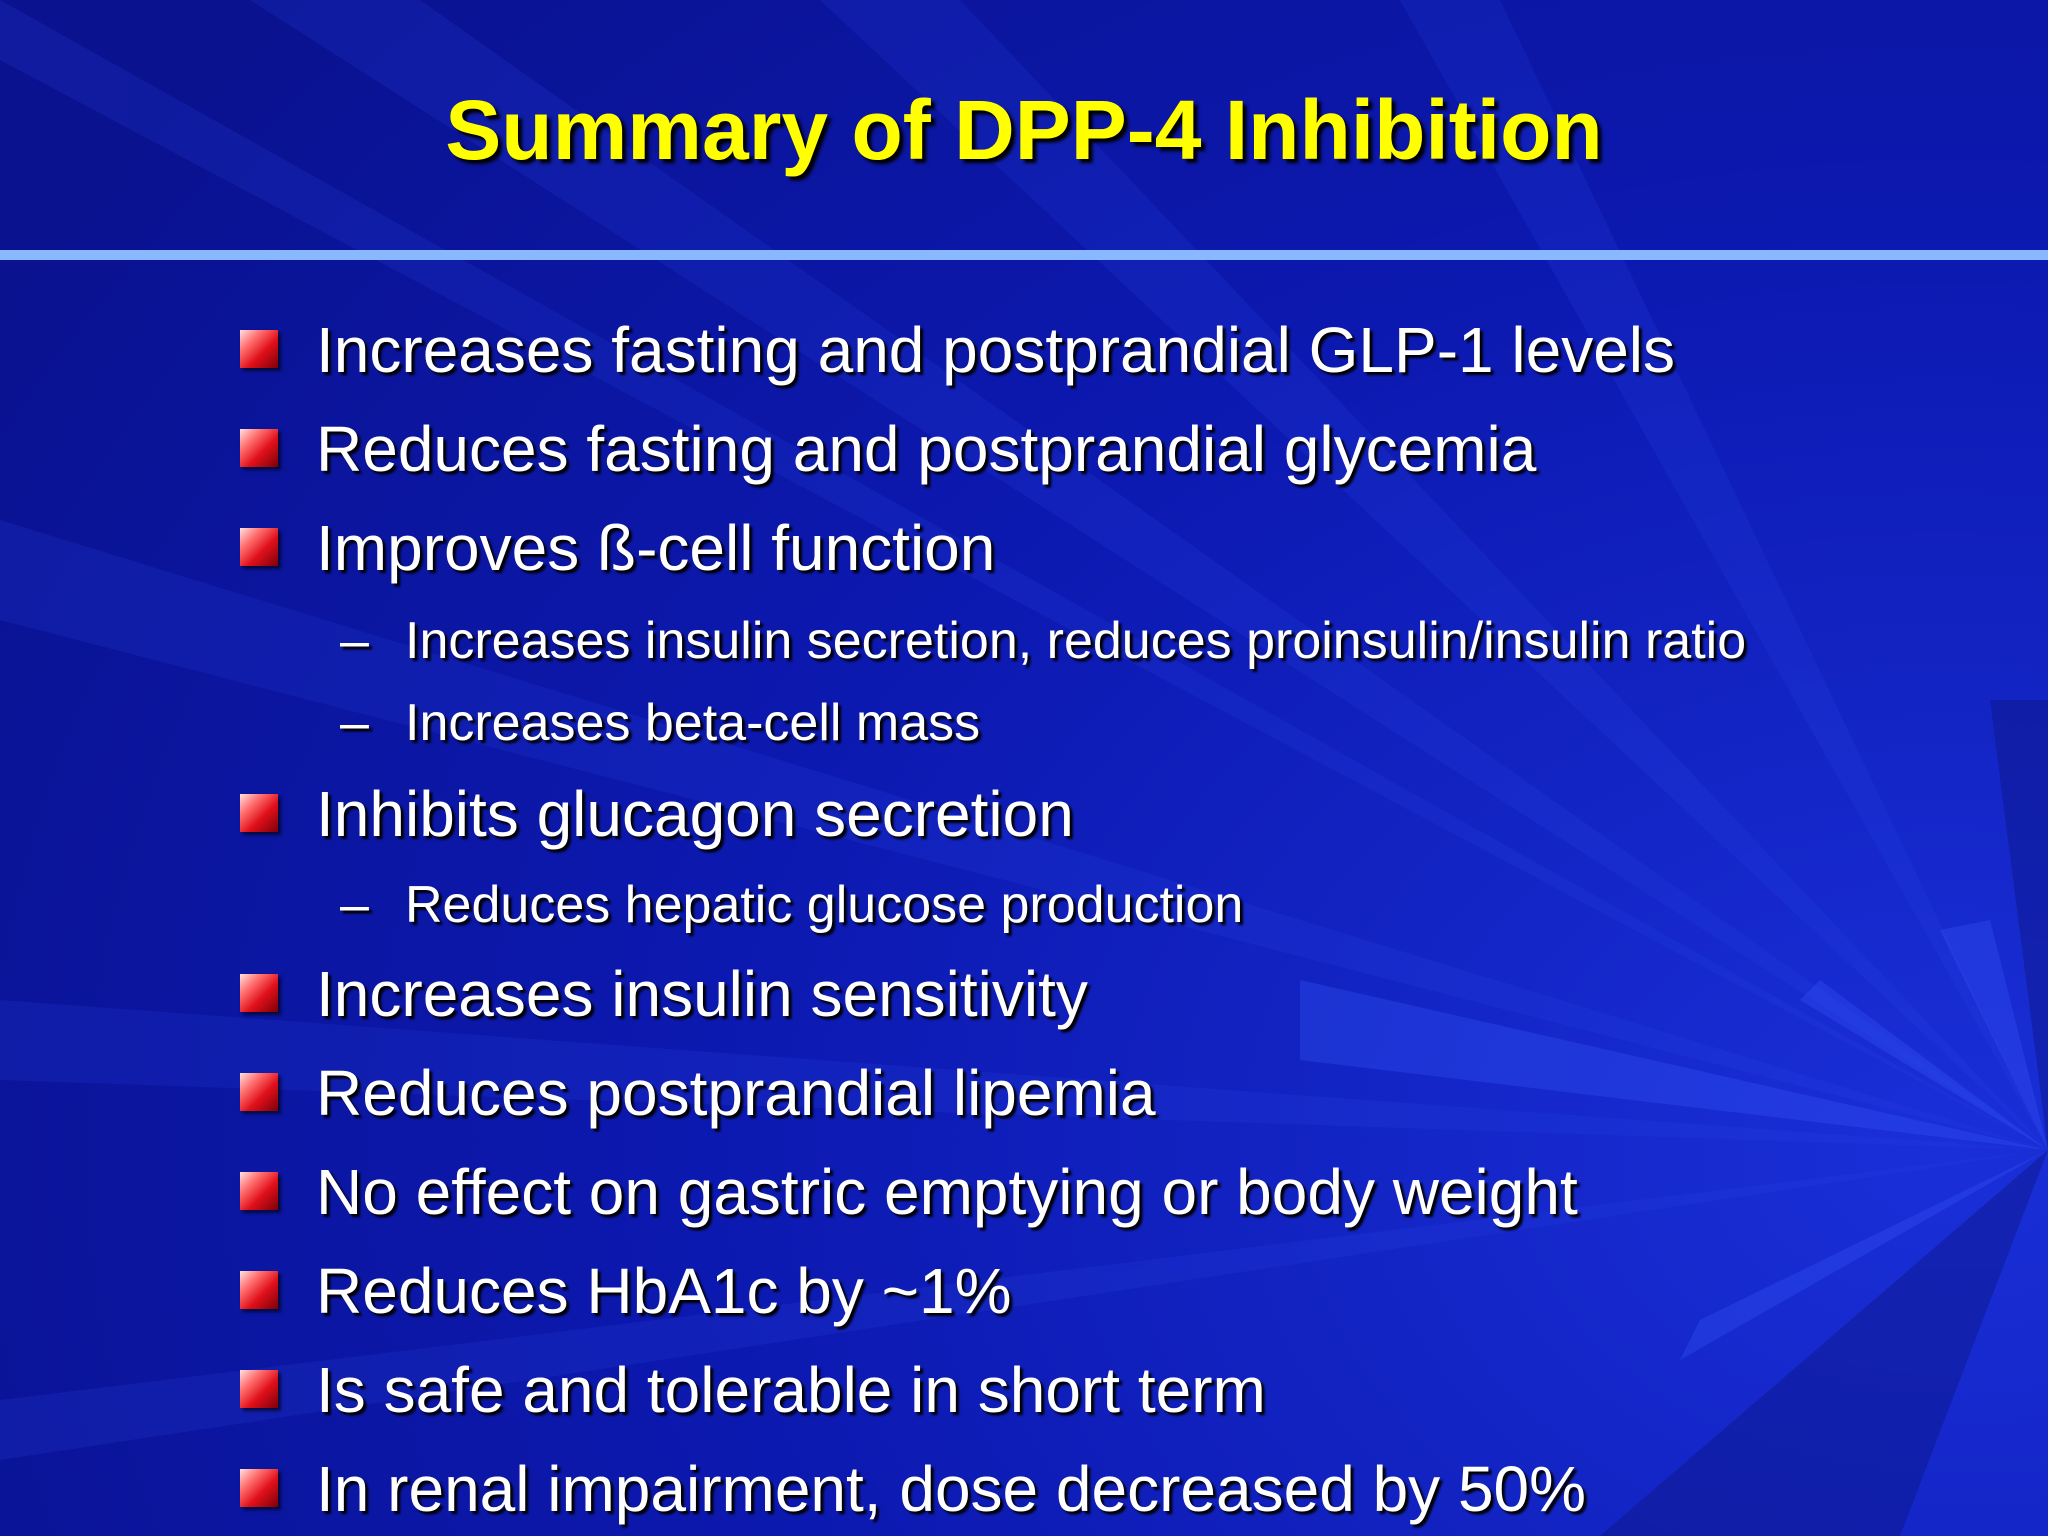 This screenshot has width=2048, height=1536. What do you see at coordinates (824, 905) in the screenshot?
I see `sub-bullet-item: Reduces hepatic glucose production` at bounding box center [824, 905].